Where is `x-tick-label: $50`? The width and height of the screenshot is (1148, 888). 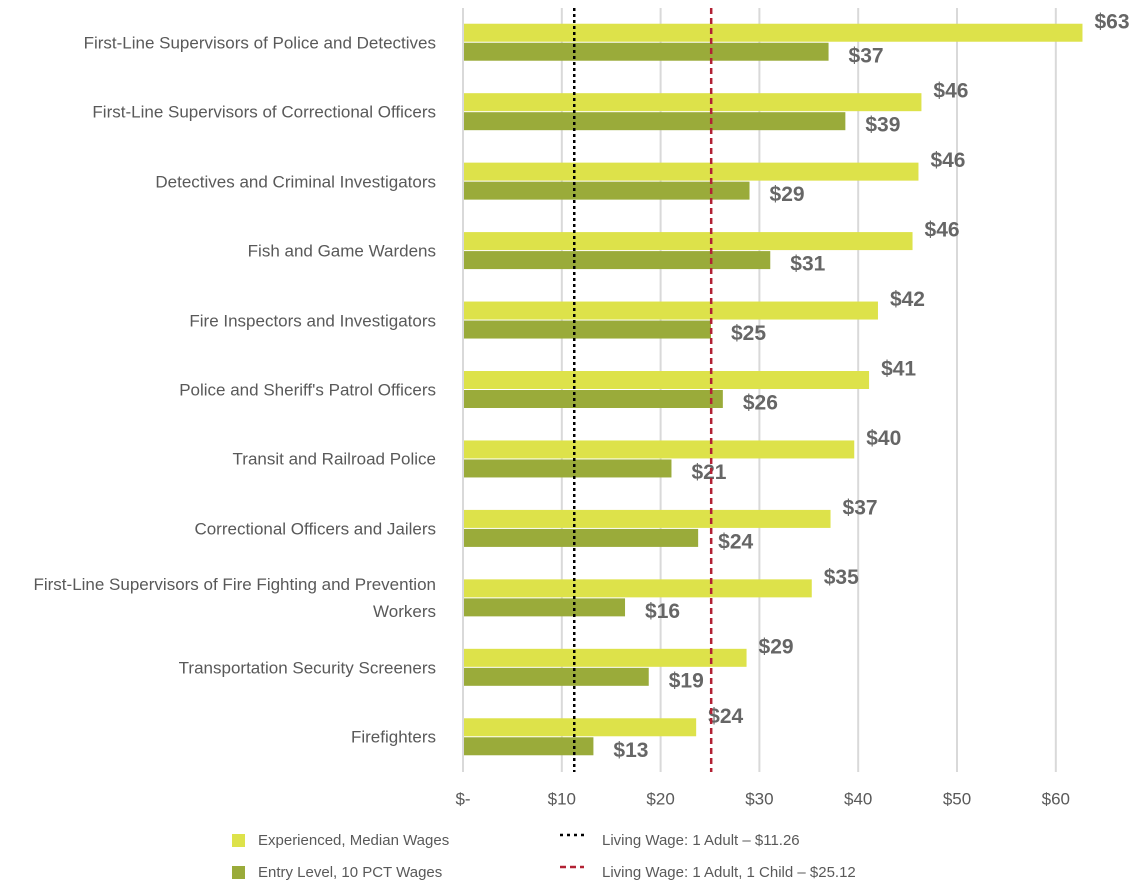
x-tick-label: $50 is located at coordinates (957, 798).